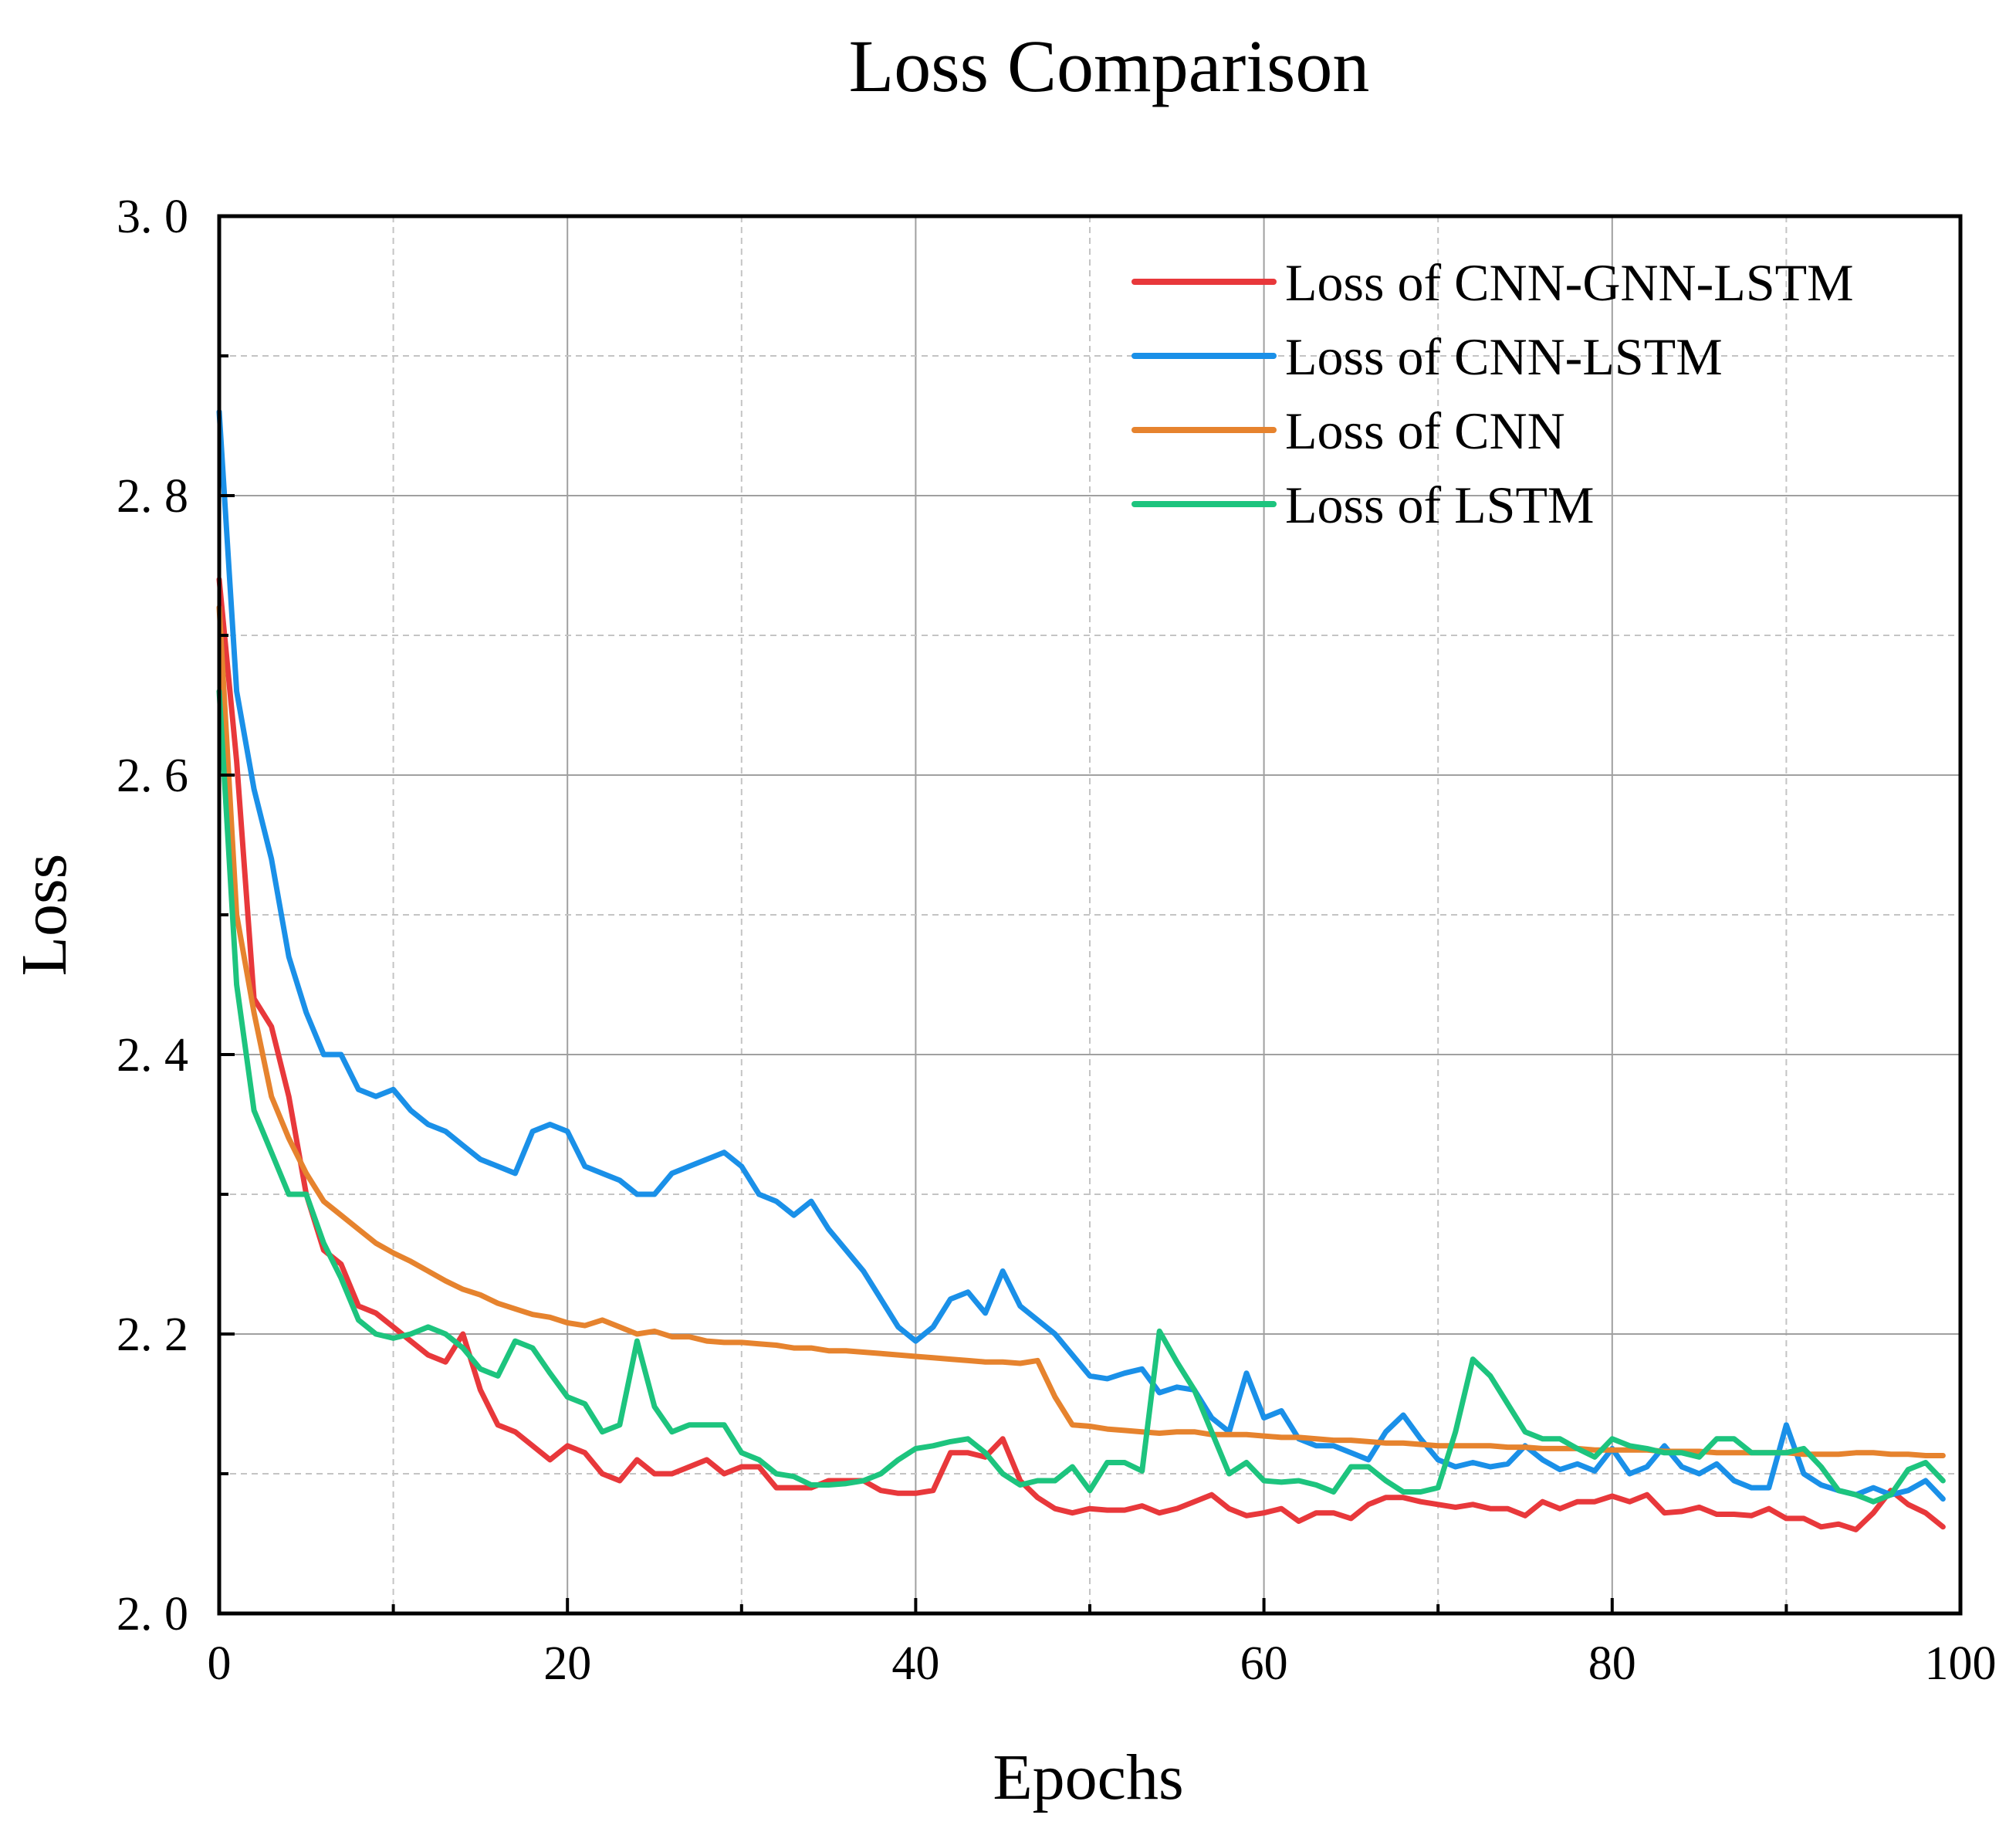 This screenshot has height=1825, width=2016. Describe the element at coordinates (152, 217) in the screenshot. I see `y-tick-label: 3. 0` at that location.